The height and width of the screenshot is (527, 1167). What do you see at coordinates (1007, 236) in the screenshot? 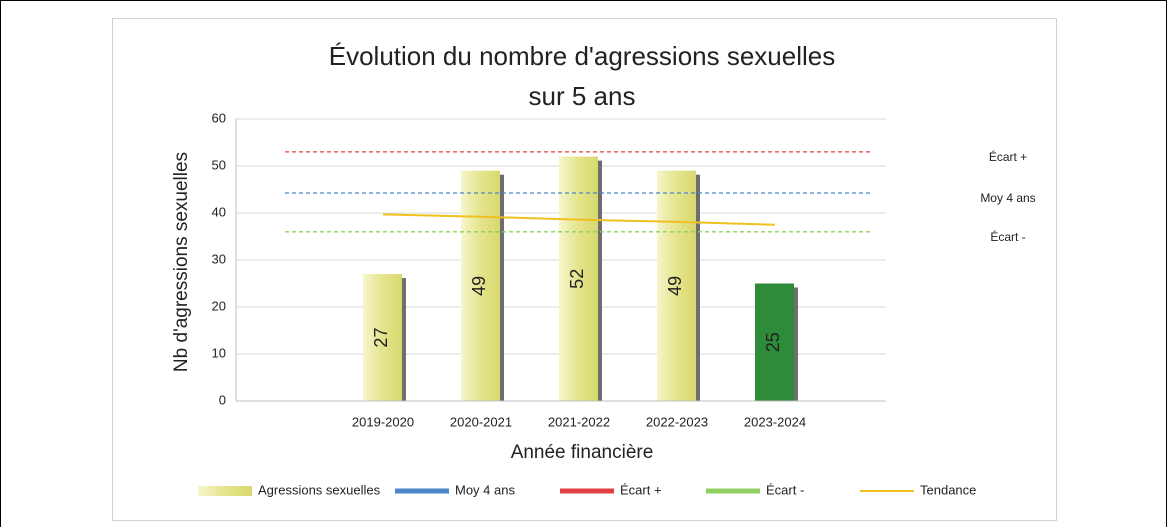
I see `reference-label: Écart -` at bounding box center [1007, 236].